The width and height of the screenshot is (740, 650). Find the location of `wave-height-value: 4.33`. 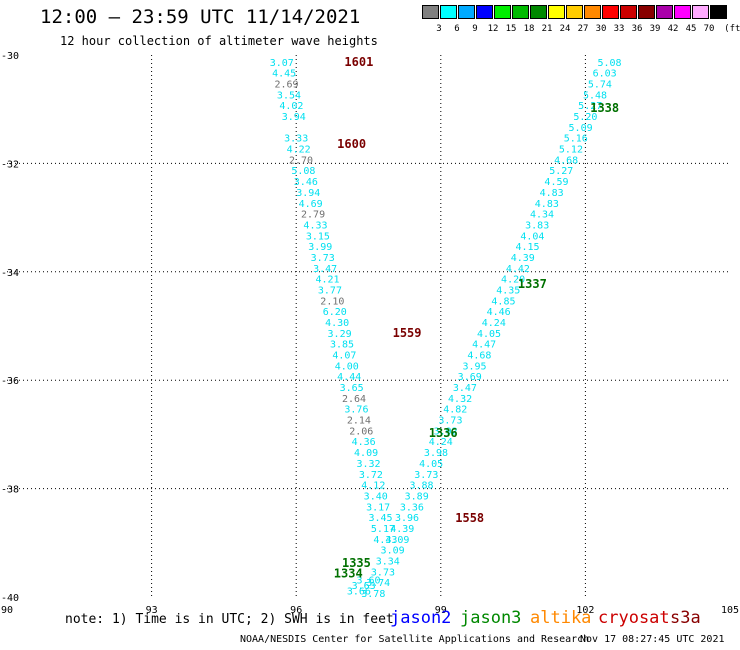

wave-height-value: 4.33 is located at coordinates (385, 540).